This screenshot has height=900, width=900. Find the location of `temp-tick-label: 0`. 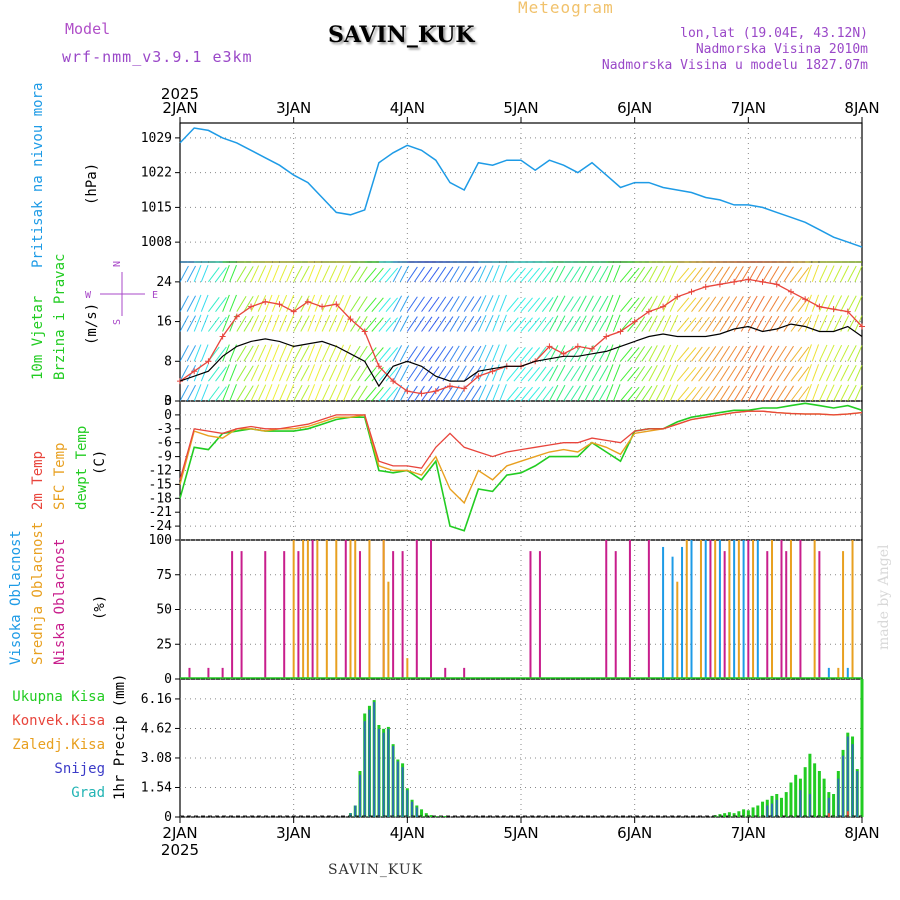

temp-tick-label: 0 is located at coordinates (168, 415).